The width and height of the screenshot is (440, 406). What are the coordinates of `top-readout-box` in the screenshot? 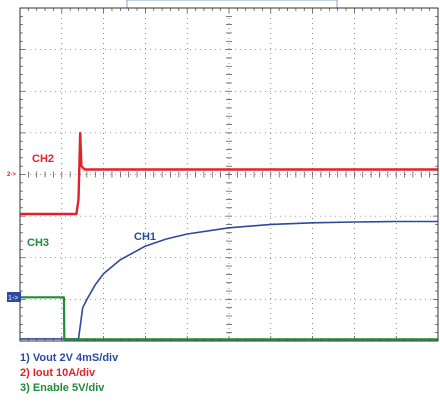 It's located at (232, 4).